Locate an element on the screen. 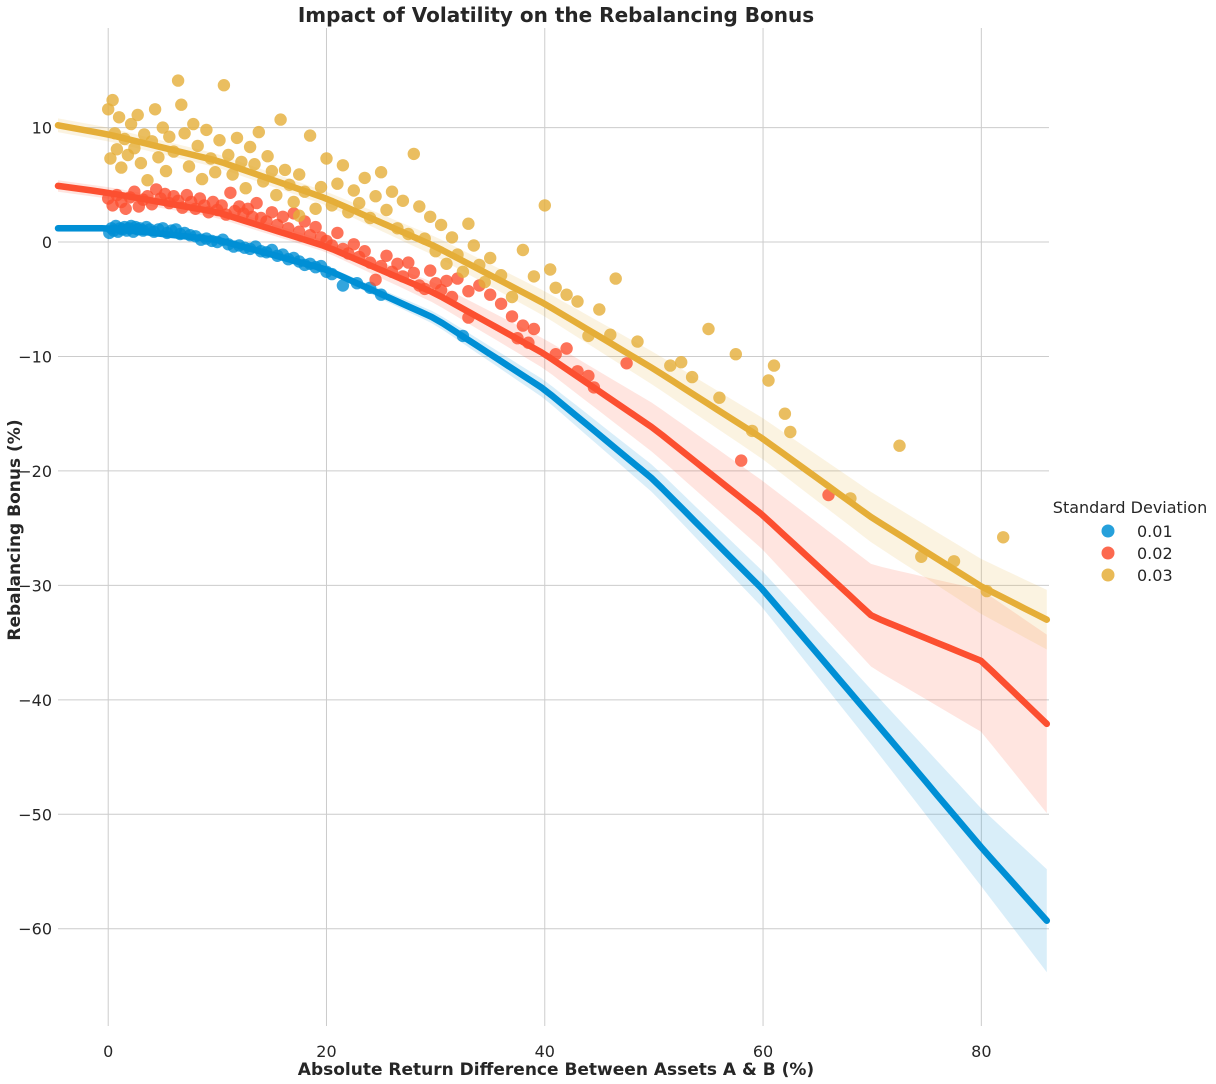 Image resolution: width=1216 pixels, height=1084 pixels. x-tick-label: 80 is located at coordinates (981, 1051).